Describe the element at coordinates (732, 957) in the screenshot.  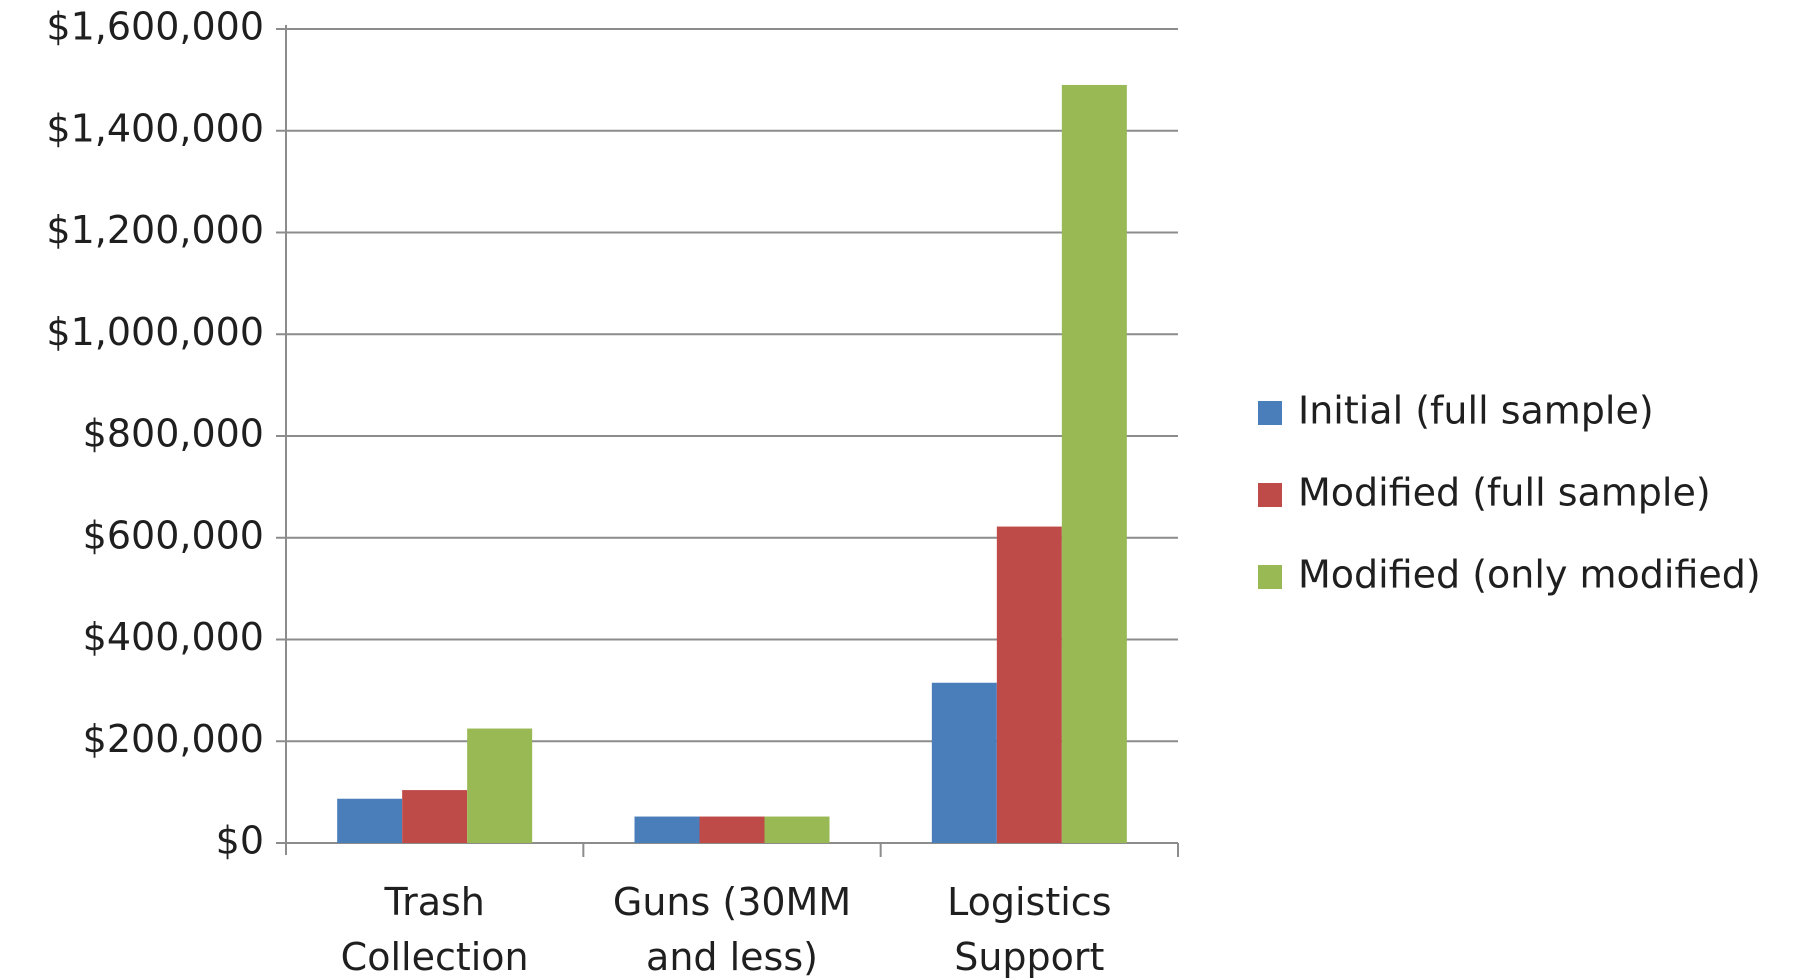
I see `x-category-label: and less)` at that location.